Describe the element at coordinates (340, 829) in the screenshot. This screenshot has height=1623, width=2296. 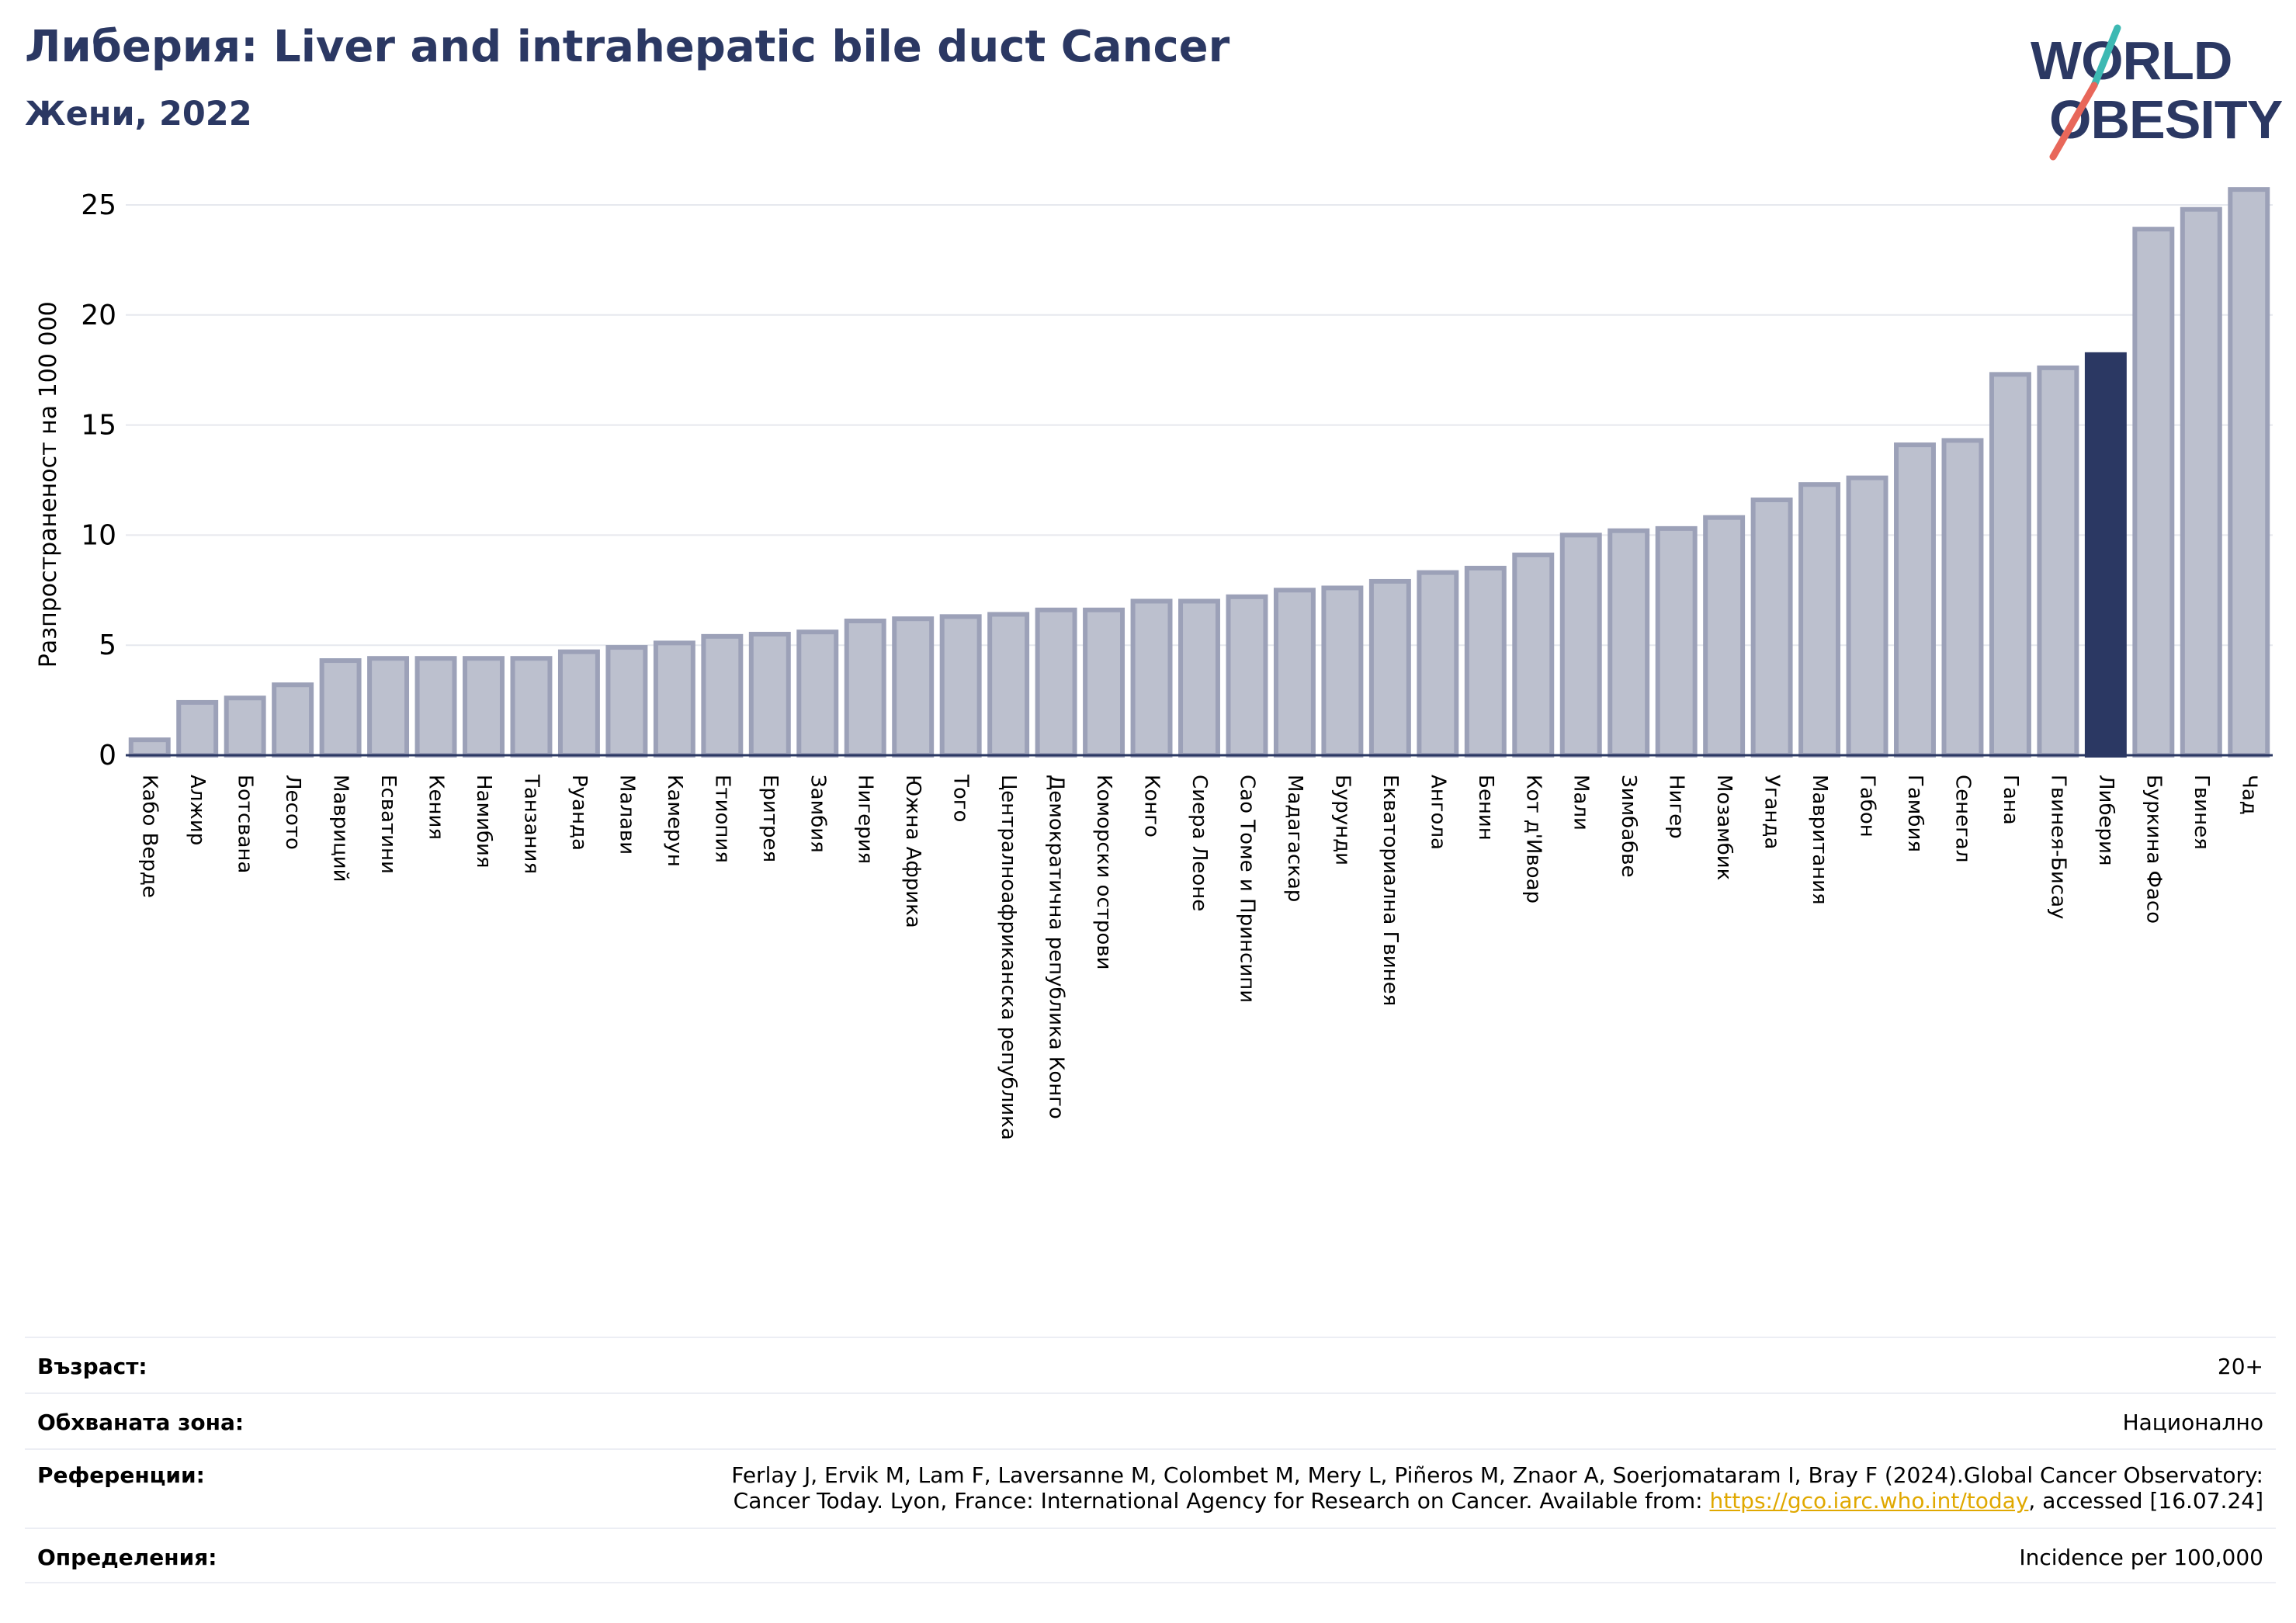
I see `x-tick-label: Мавриций` at that location.